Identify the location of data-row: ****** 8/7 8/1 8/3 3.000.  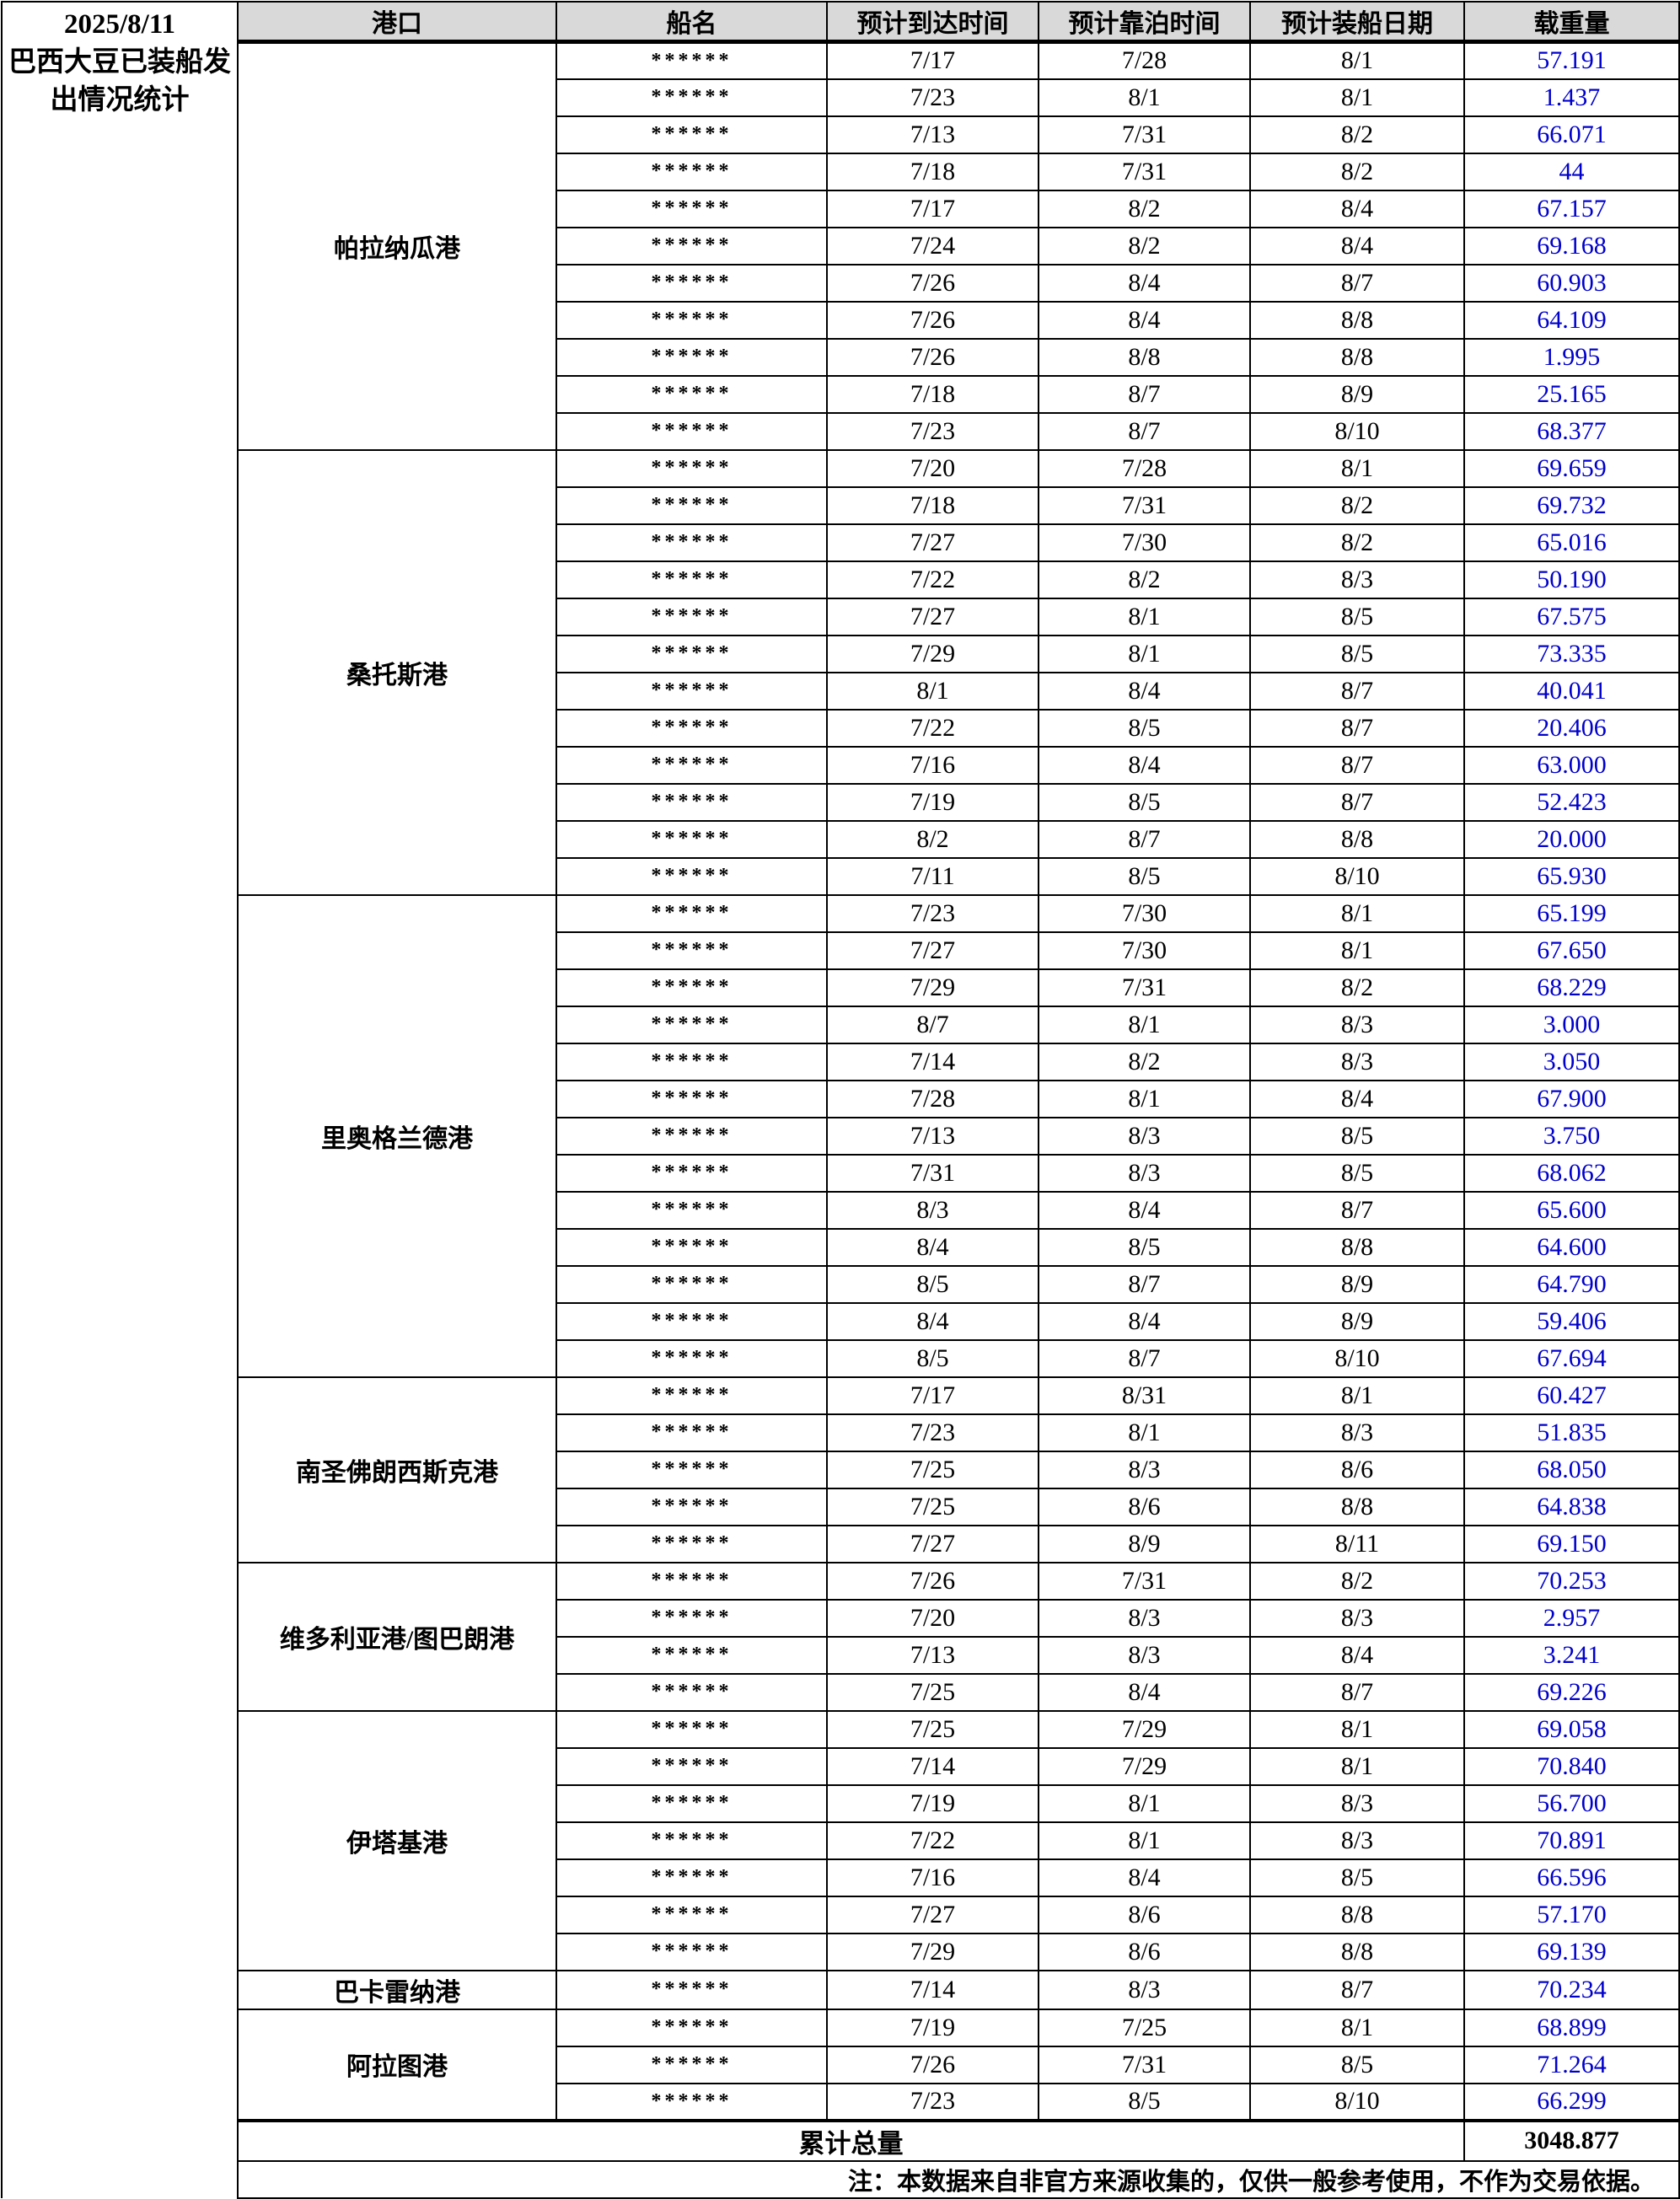
(841, 1024).